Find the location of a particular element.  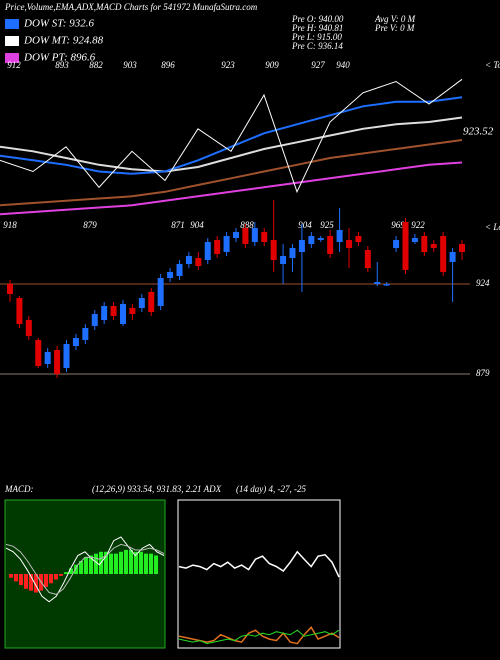

stat-label: Avg V: 0 M is located at coordinates (395, 19).